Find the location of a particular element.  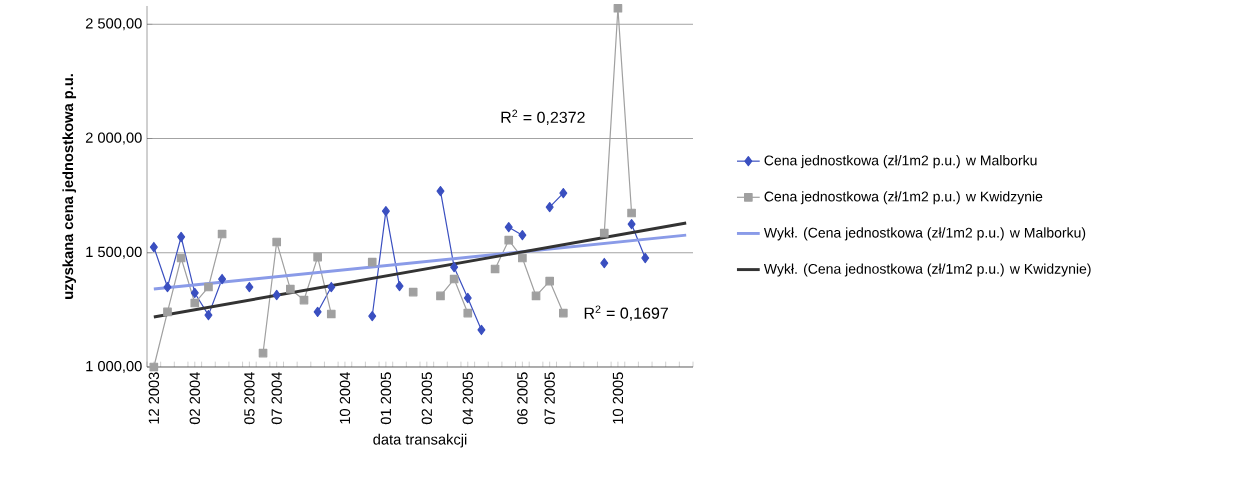

legend-label: Cena jednostkowa (zł/1m2 p.u.) w Malborku is located at coordinates (900, 162).